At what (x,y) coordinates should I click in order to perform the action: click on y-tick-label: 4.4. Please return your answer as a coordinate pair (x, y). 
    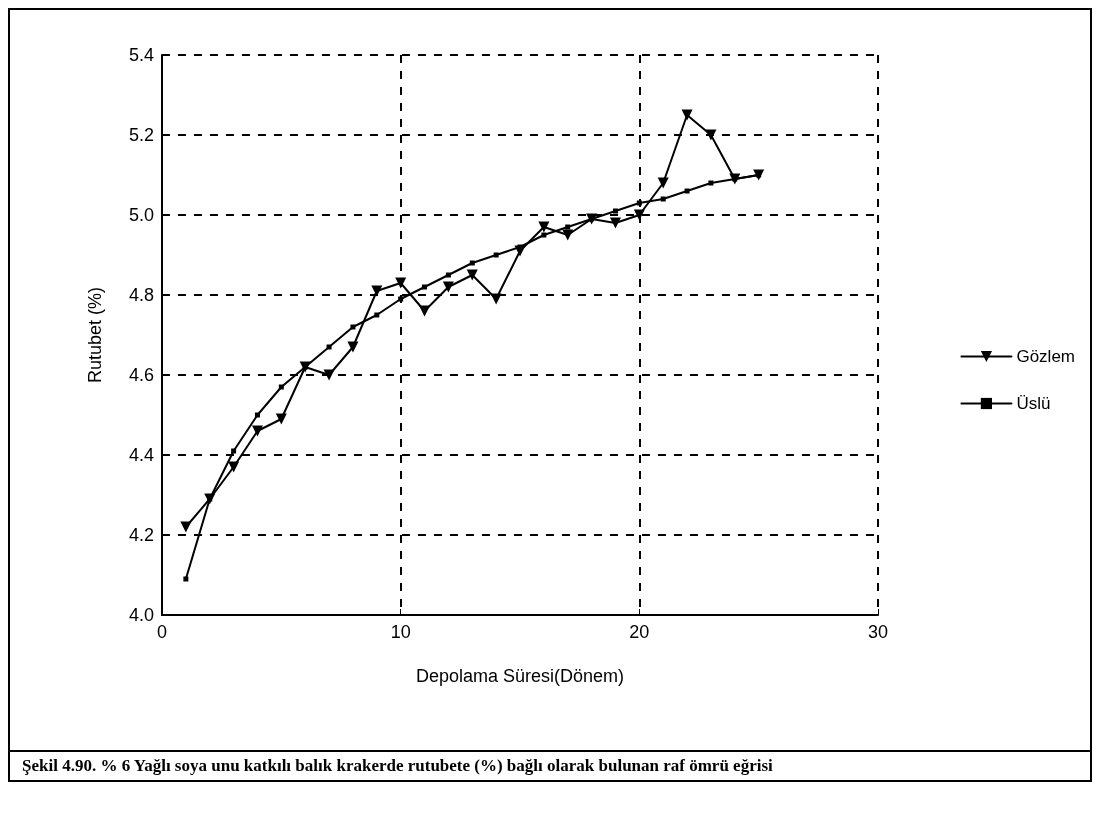
    Looking at the image, I should click on (141, 455).